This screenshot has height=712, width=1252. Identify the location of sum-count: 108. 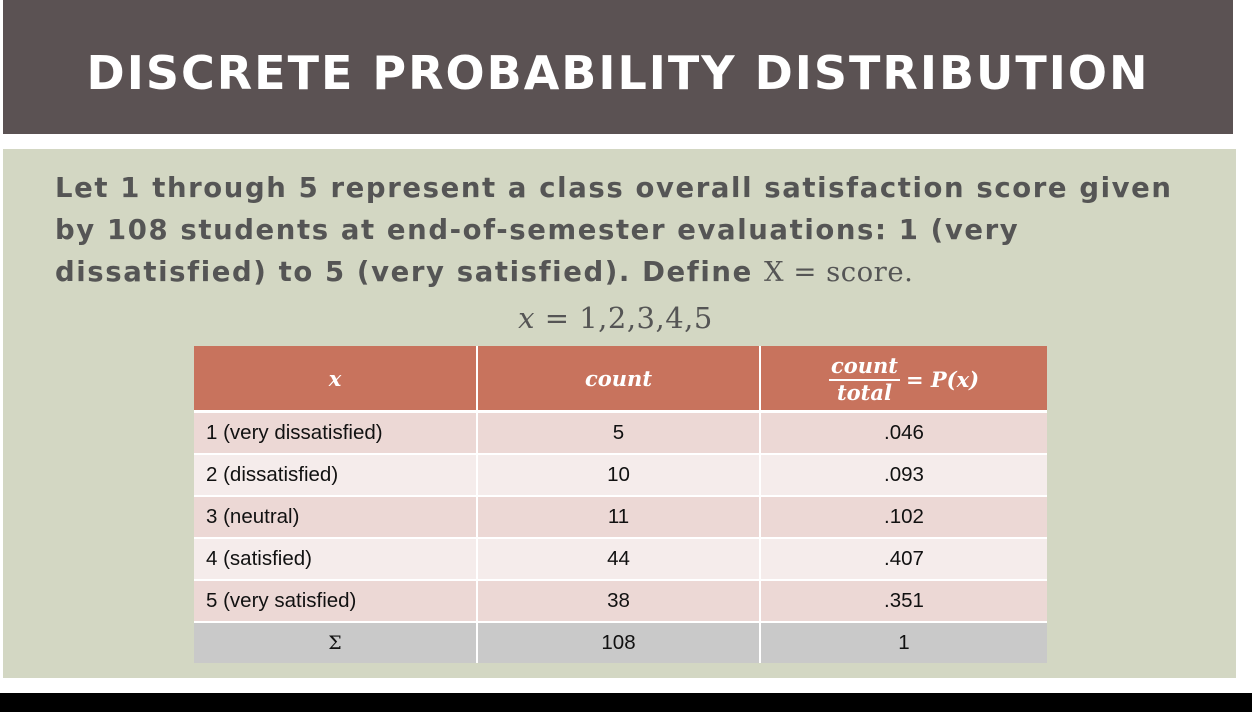
(619, 642).